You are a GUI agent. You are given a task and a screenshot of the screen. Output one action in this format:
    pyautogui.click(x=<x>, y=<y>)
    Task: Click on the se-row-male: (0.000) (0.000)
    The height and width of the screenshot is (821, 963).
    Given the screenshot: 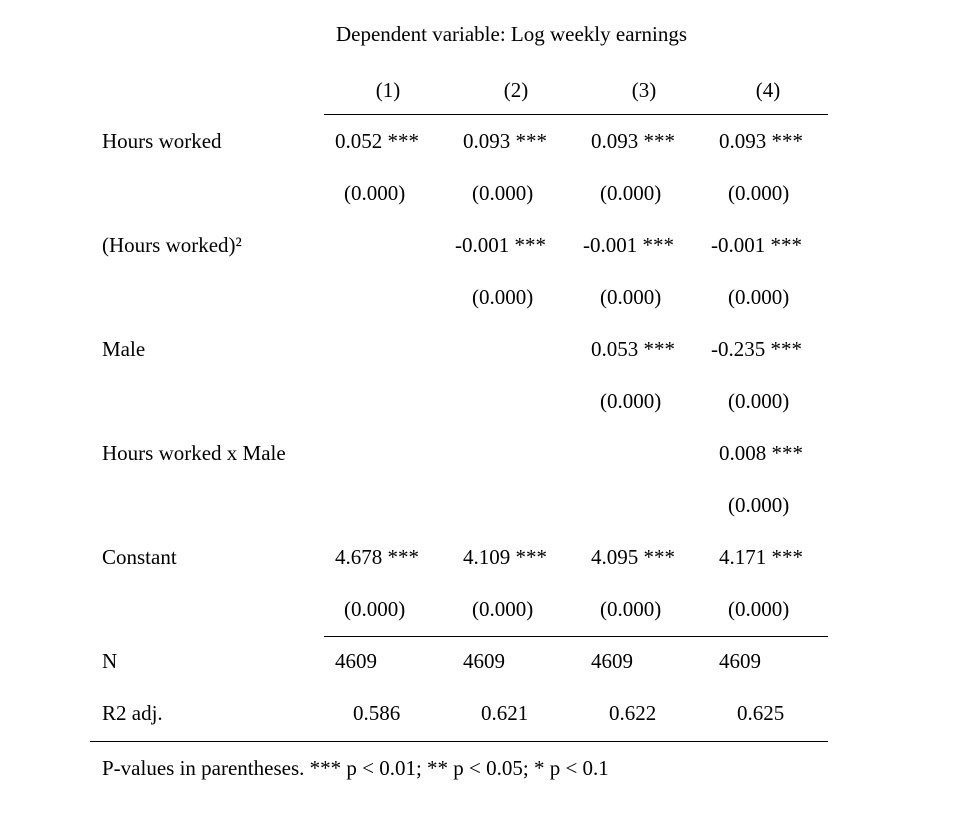 What is the action you would take?
    pyautogui.click(x=459, y=401)
    